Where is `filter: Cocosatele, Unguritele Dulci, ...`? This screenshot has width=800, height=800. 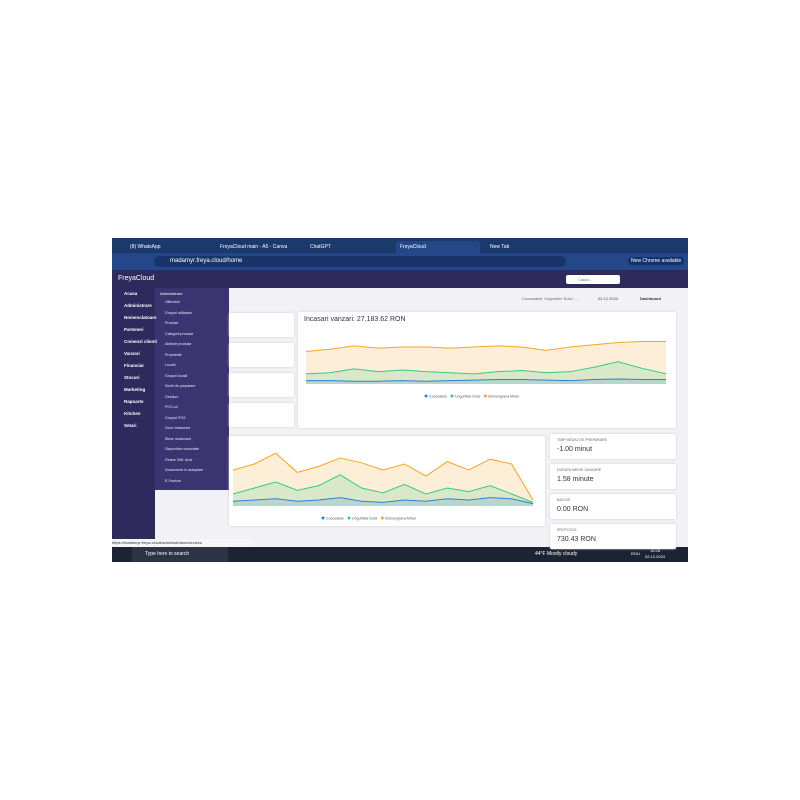
filter: Cocosatele, Unguritele Dulci, ... is located at coordinates (550, 298).